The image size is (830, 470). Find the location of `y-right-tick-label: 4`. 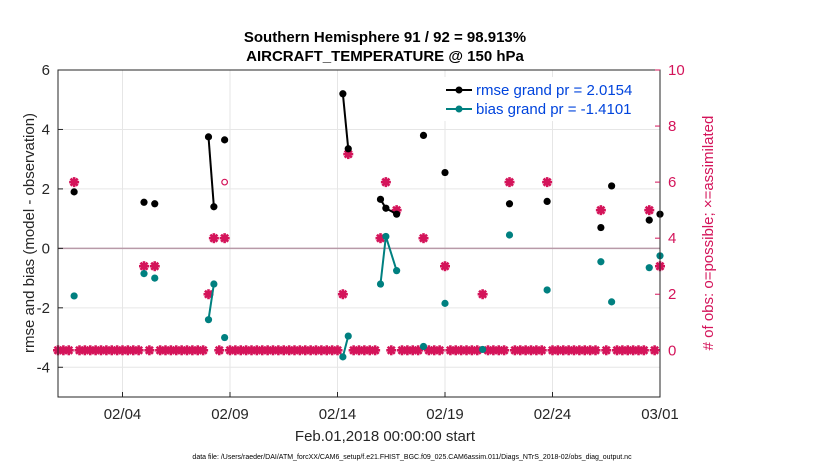

y-right-tick-label: 4 is located at coordinates (672, 238).